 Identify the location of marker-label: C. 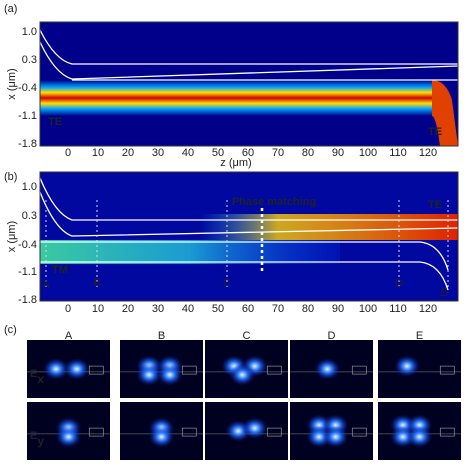
(227, 283).